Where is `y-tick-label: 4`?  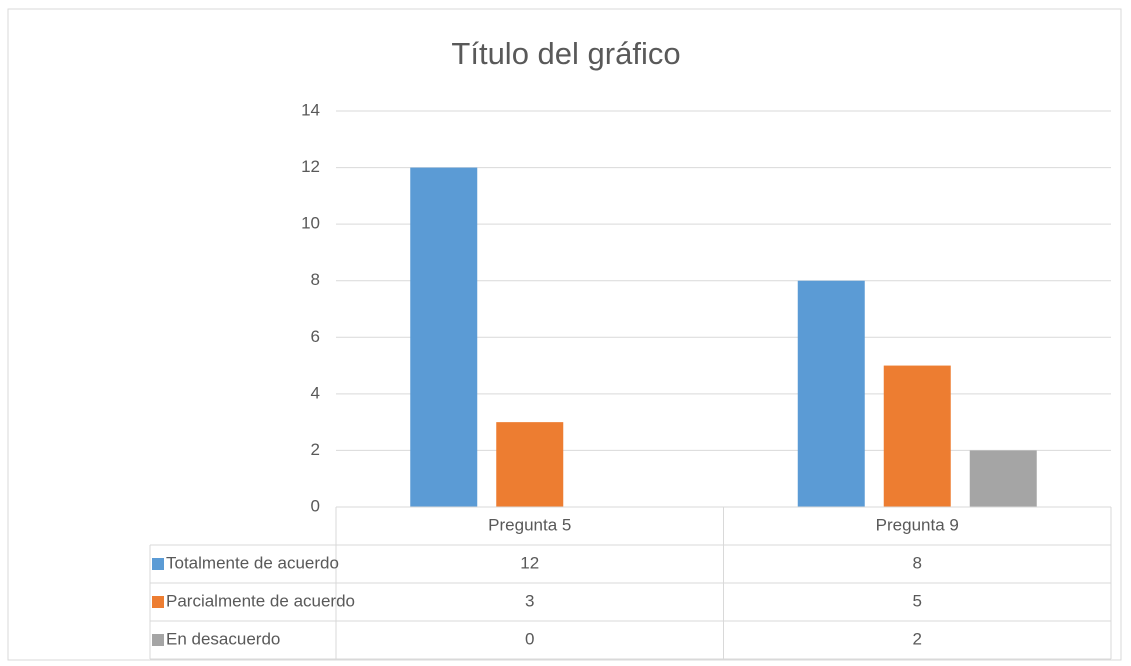
y-tick-label: 4 is located at coordinates (315, 392).